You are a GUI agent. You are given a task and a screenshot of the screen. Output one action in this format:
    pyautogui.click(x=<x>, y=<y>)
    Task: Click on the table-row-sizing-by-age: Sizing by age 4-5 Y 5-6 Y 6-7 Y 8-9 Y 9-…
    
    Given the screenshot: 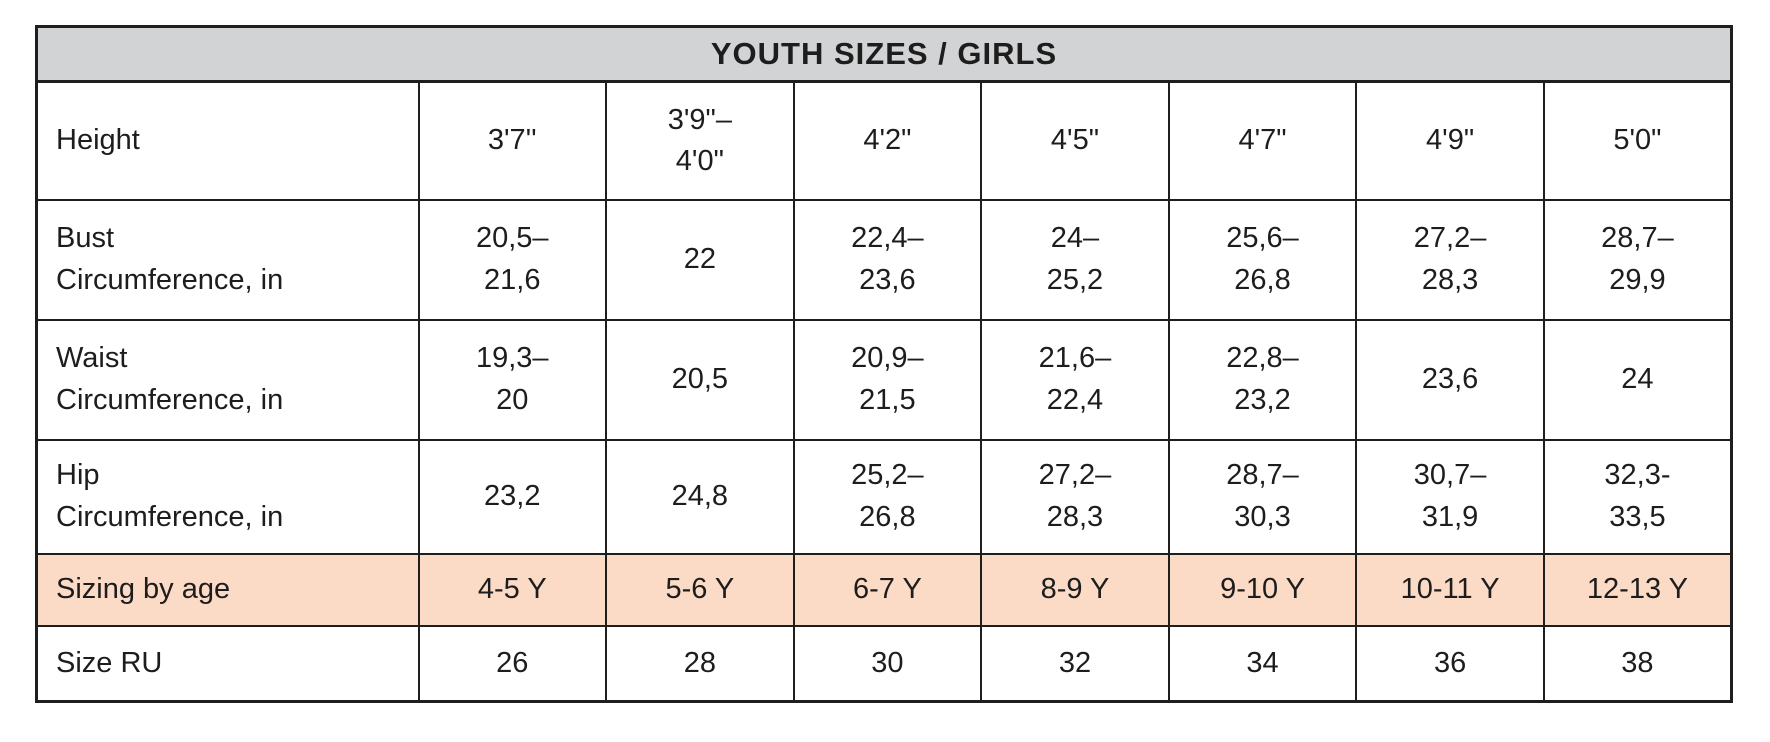 What is the action you would take?
    pyautogui.click(x=884, y=589)
    